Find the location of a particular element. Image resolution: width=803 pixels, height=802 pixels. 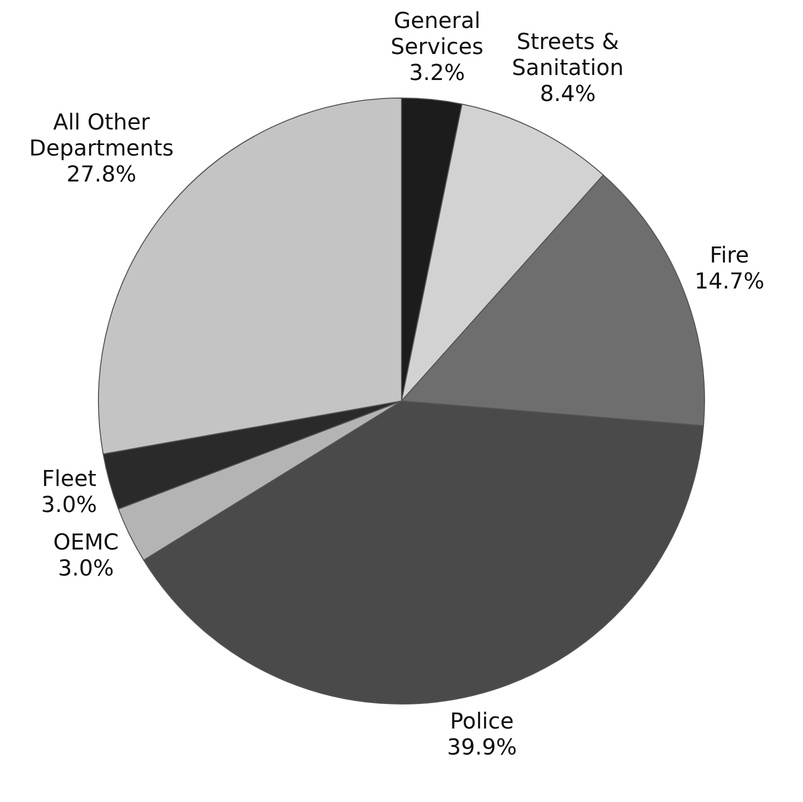

data-label: 39.9% is located at coordinates (481, 748).